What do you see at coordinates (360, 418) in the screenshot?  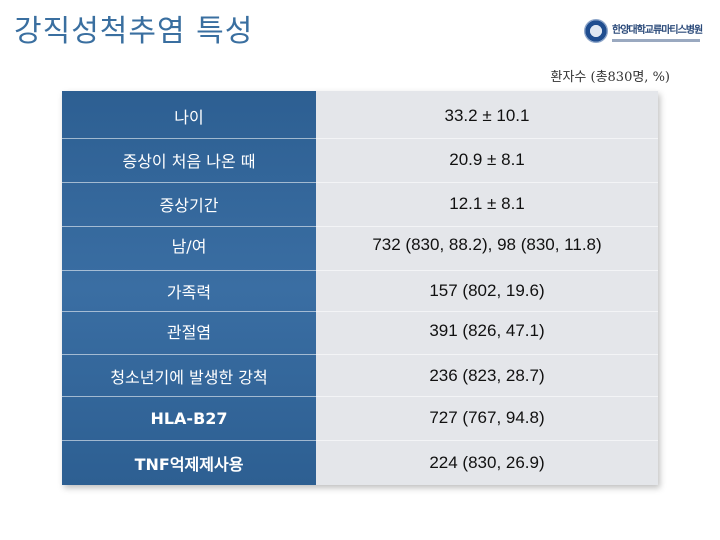 I see `table-row: HLA-B27 727 (767, 94.8)` at bounding box center [360, 418].